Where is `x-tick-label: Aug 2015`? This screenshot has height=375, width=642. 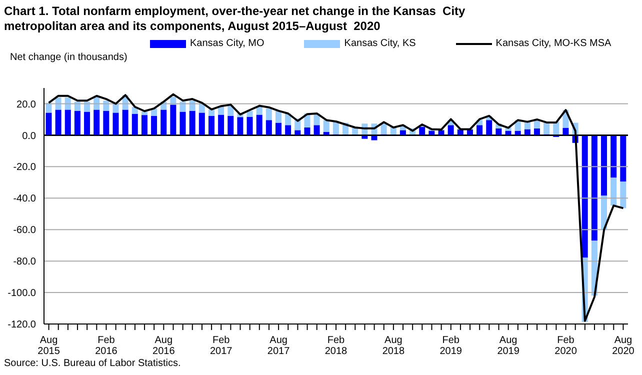 x-tick-label: Aug 2015 is located at coordinates (49, 346).